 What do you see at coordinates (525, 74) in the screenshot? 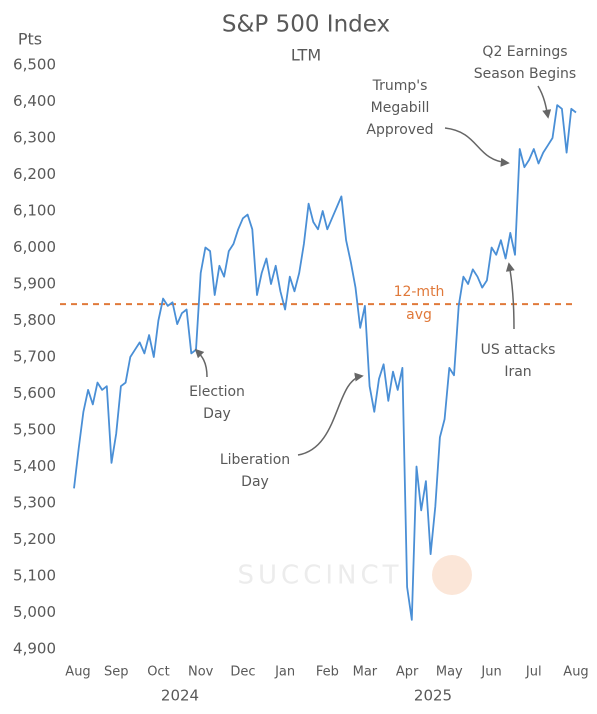
I see `annotation-text: Season Begins` at bounding box center [525, 74].